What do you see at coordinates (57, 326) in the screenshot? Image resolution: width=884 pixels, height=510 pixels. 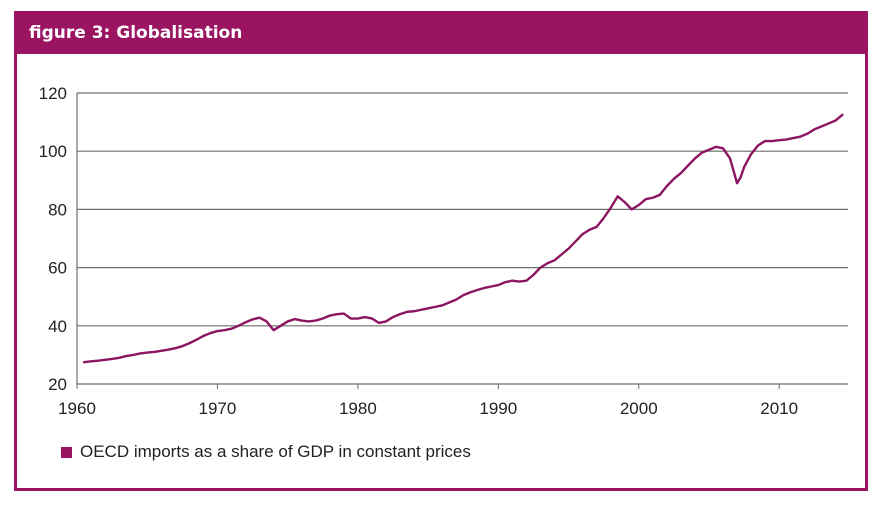 I see `y-tick-label: 40` at bounding box center [57, 326].